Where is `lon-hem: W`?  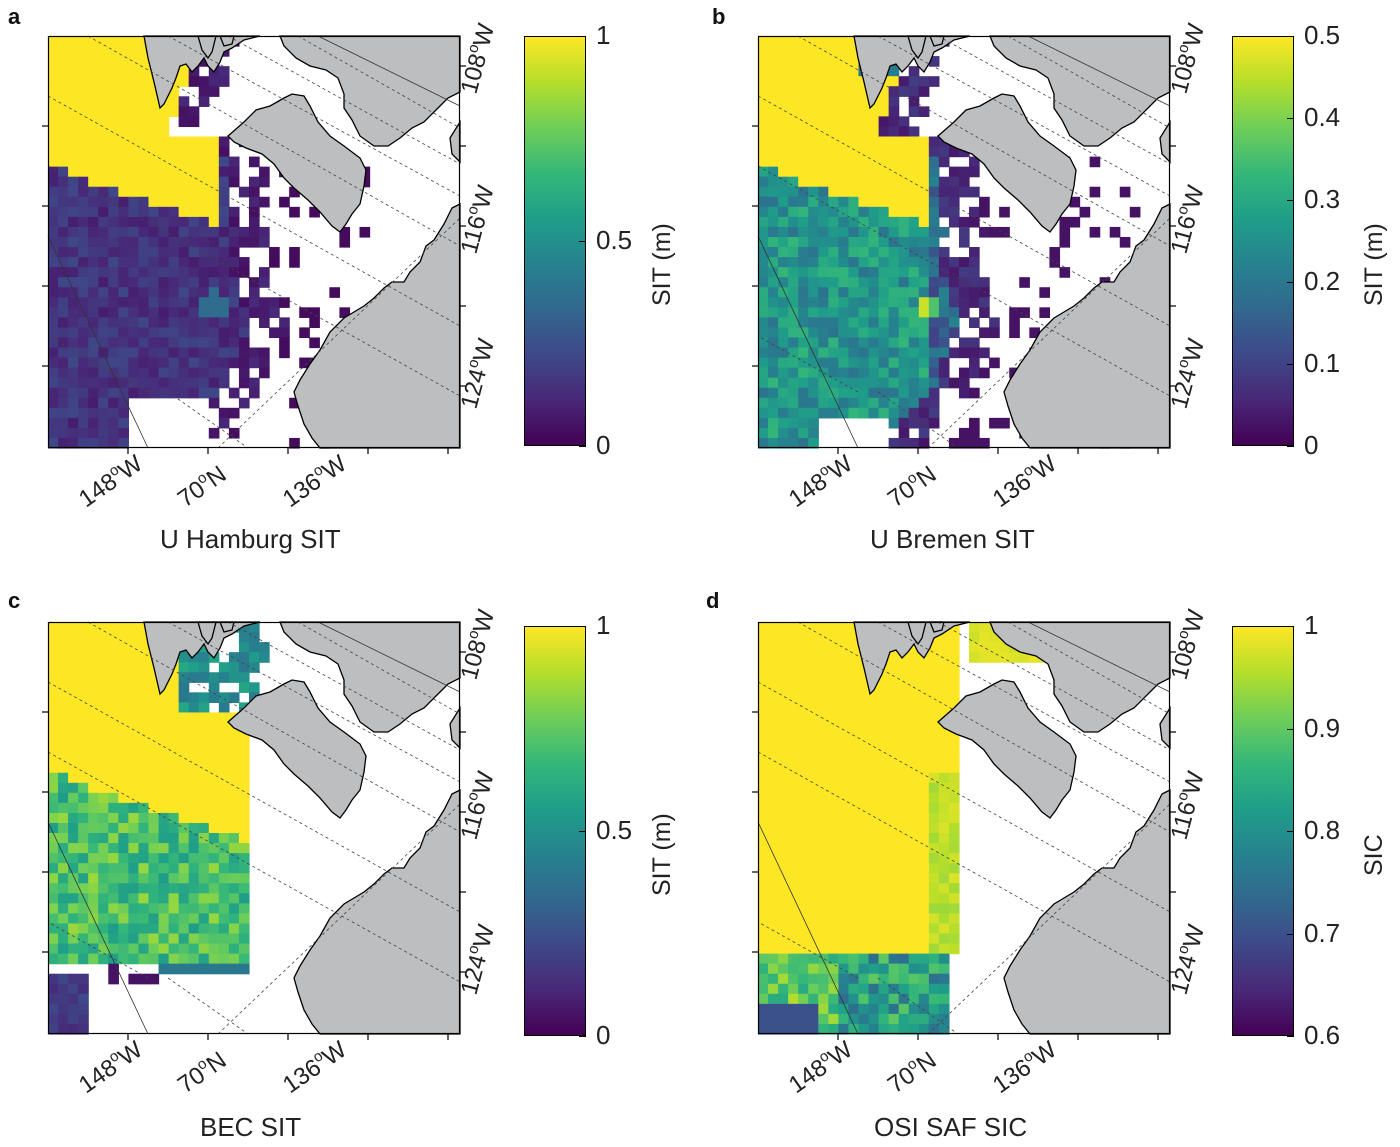 lon-hem: W is located at coordinates (1045, 467).